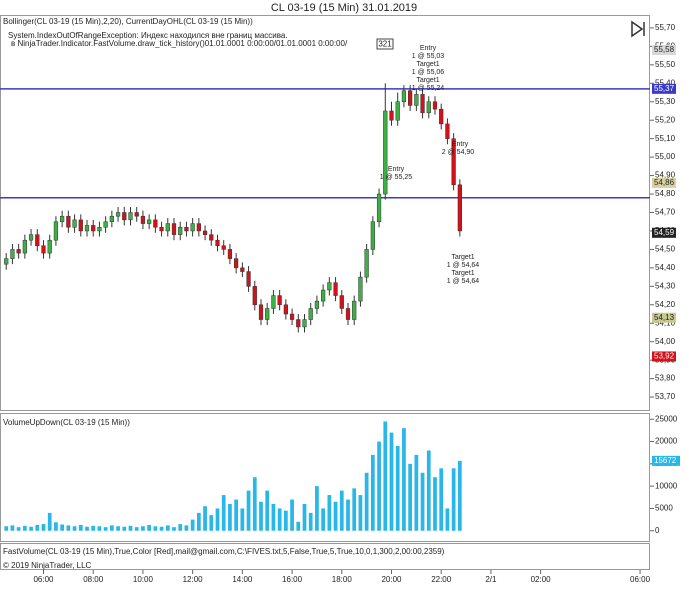 The height and width of the screenshot is (600, 689). What do you see at coordinates (665, 304) in the screenshot?
I see `y-tick-label: 54,20` at bounding box center [665, 304].